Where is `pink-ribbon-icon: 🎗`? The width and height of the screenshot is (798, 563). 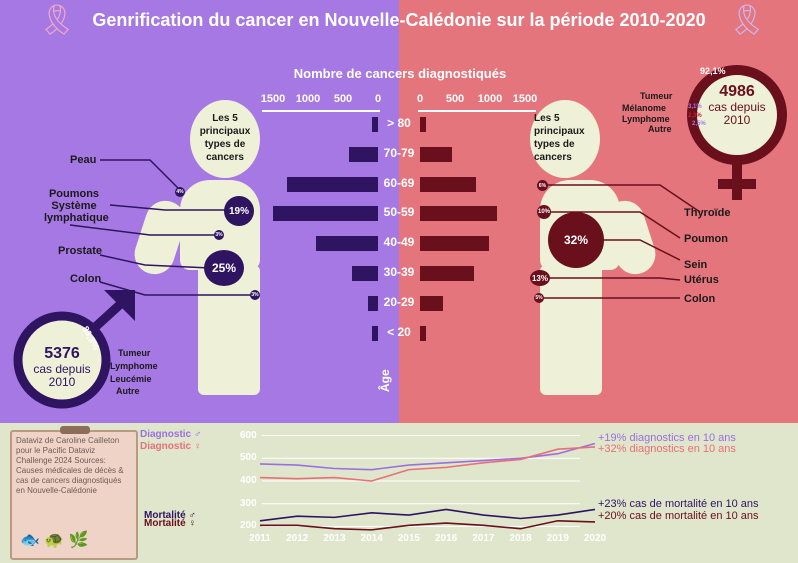
pink-ribbon-icon: 🎗 is located at coordinates (57, 20).